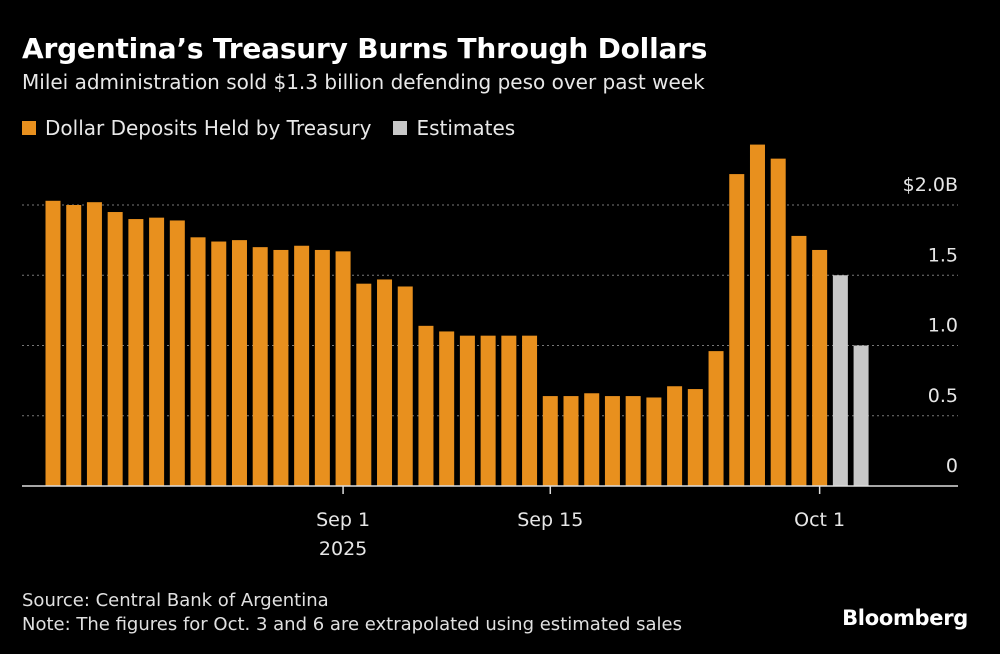 Image resolution: width=1000 pixels, height=654 pixels. What do you see at coordinates (952, 466) in the screenshot?
I see `y-tick-label: 0` at bounding box center [952, 466].